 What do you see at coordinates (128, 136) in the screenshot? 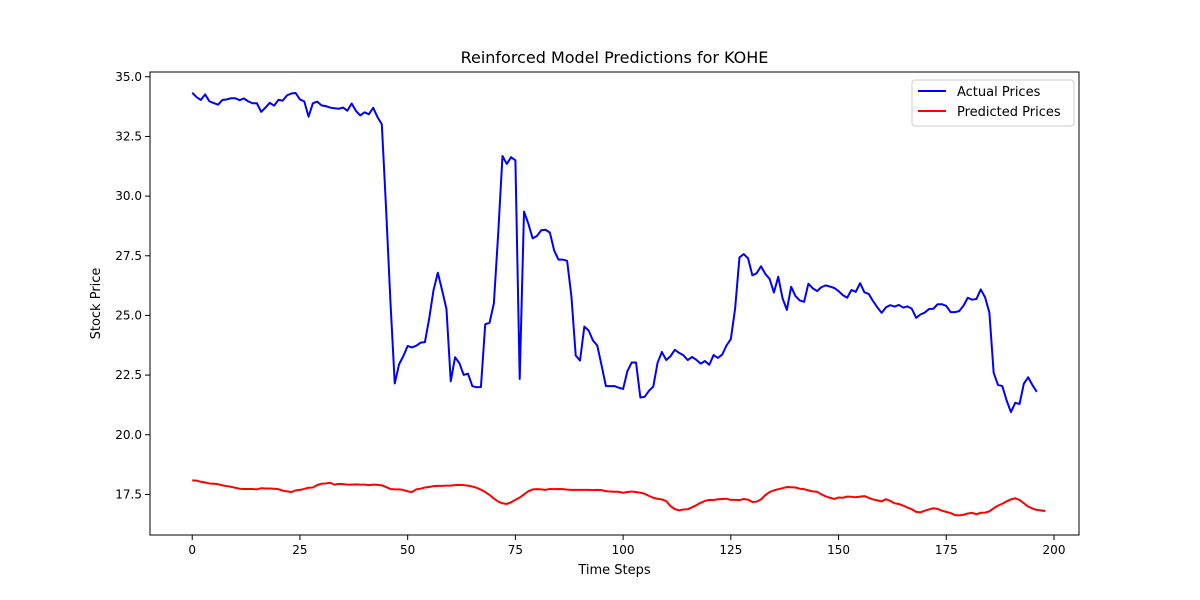
I see `y-tick-label: 32.5` at bounding box center [128, 136].